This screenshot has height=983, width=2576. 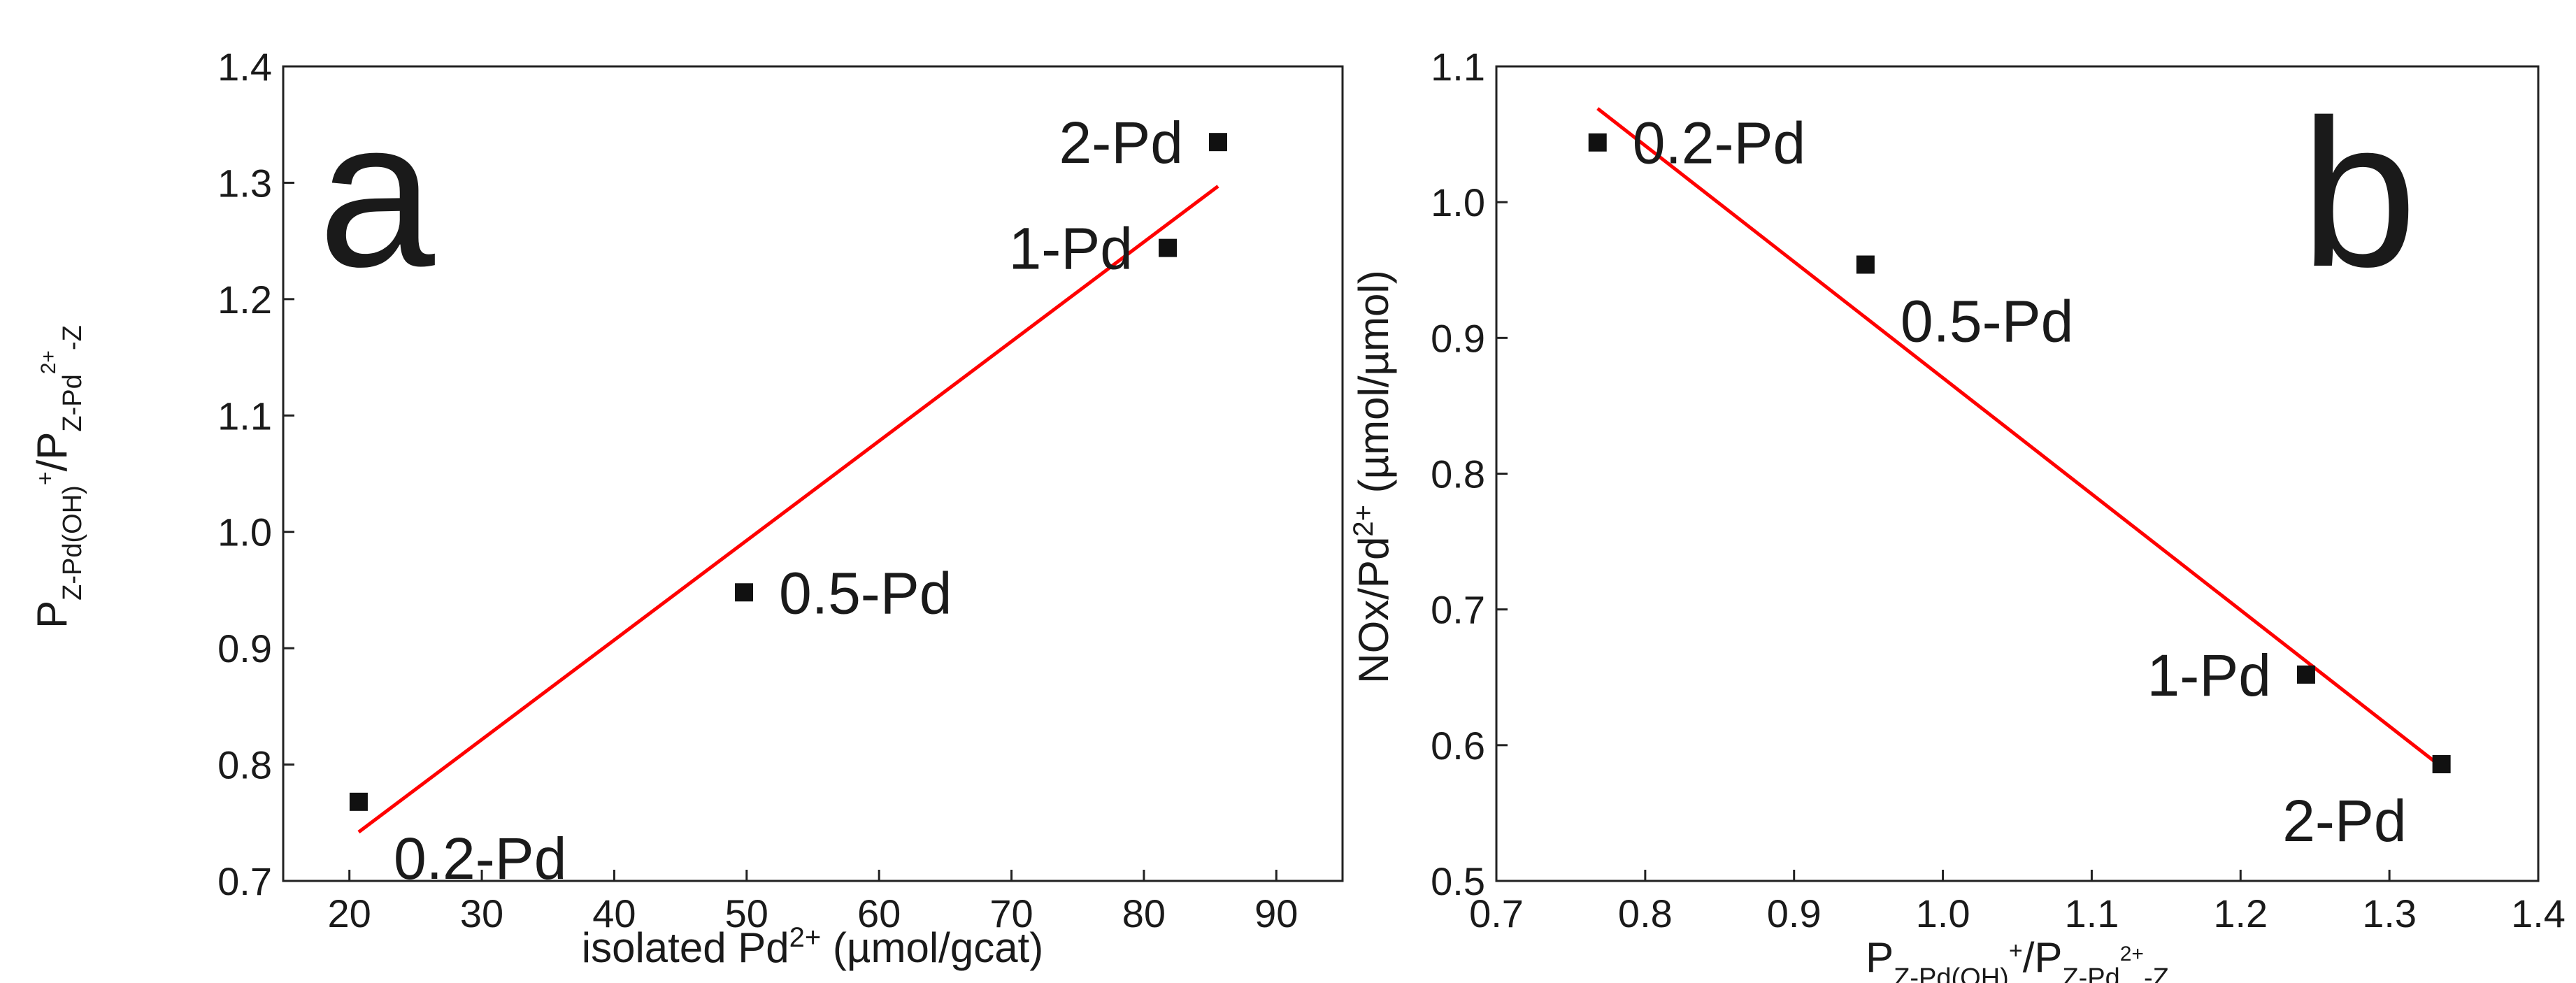 What do you see at coordinates (1458, 67) in the screenshot?
I see `y-tick-label-b: 1.1` at bounding box center [1458, 67].